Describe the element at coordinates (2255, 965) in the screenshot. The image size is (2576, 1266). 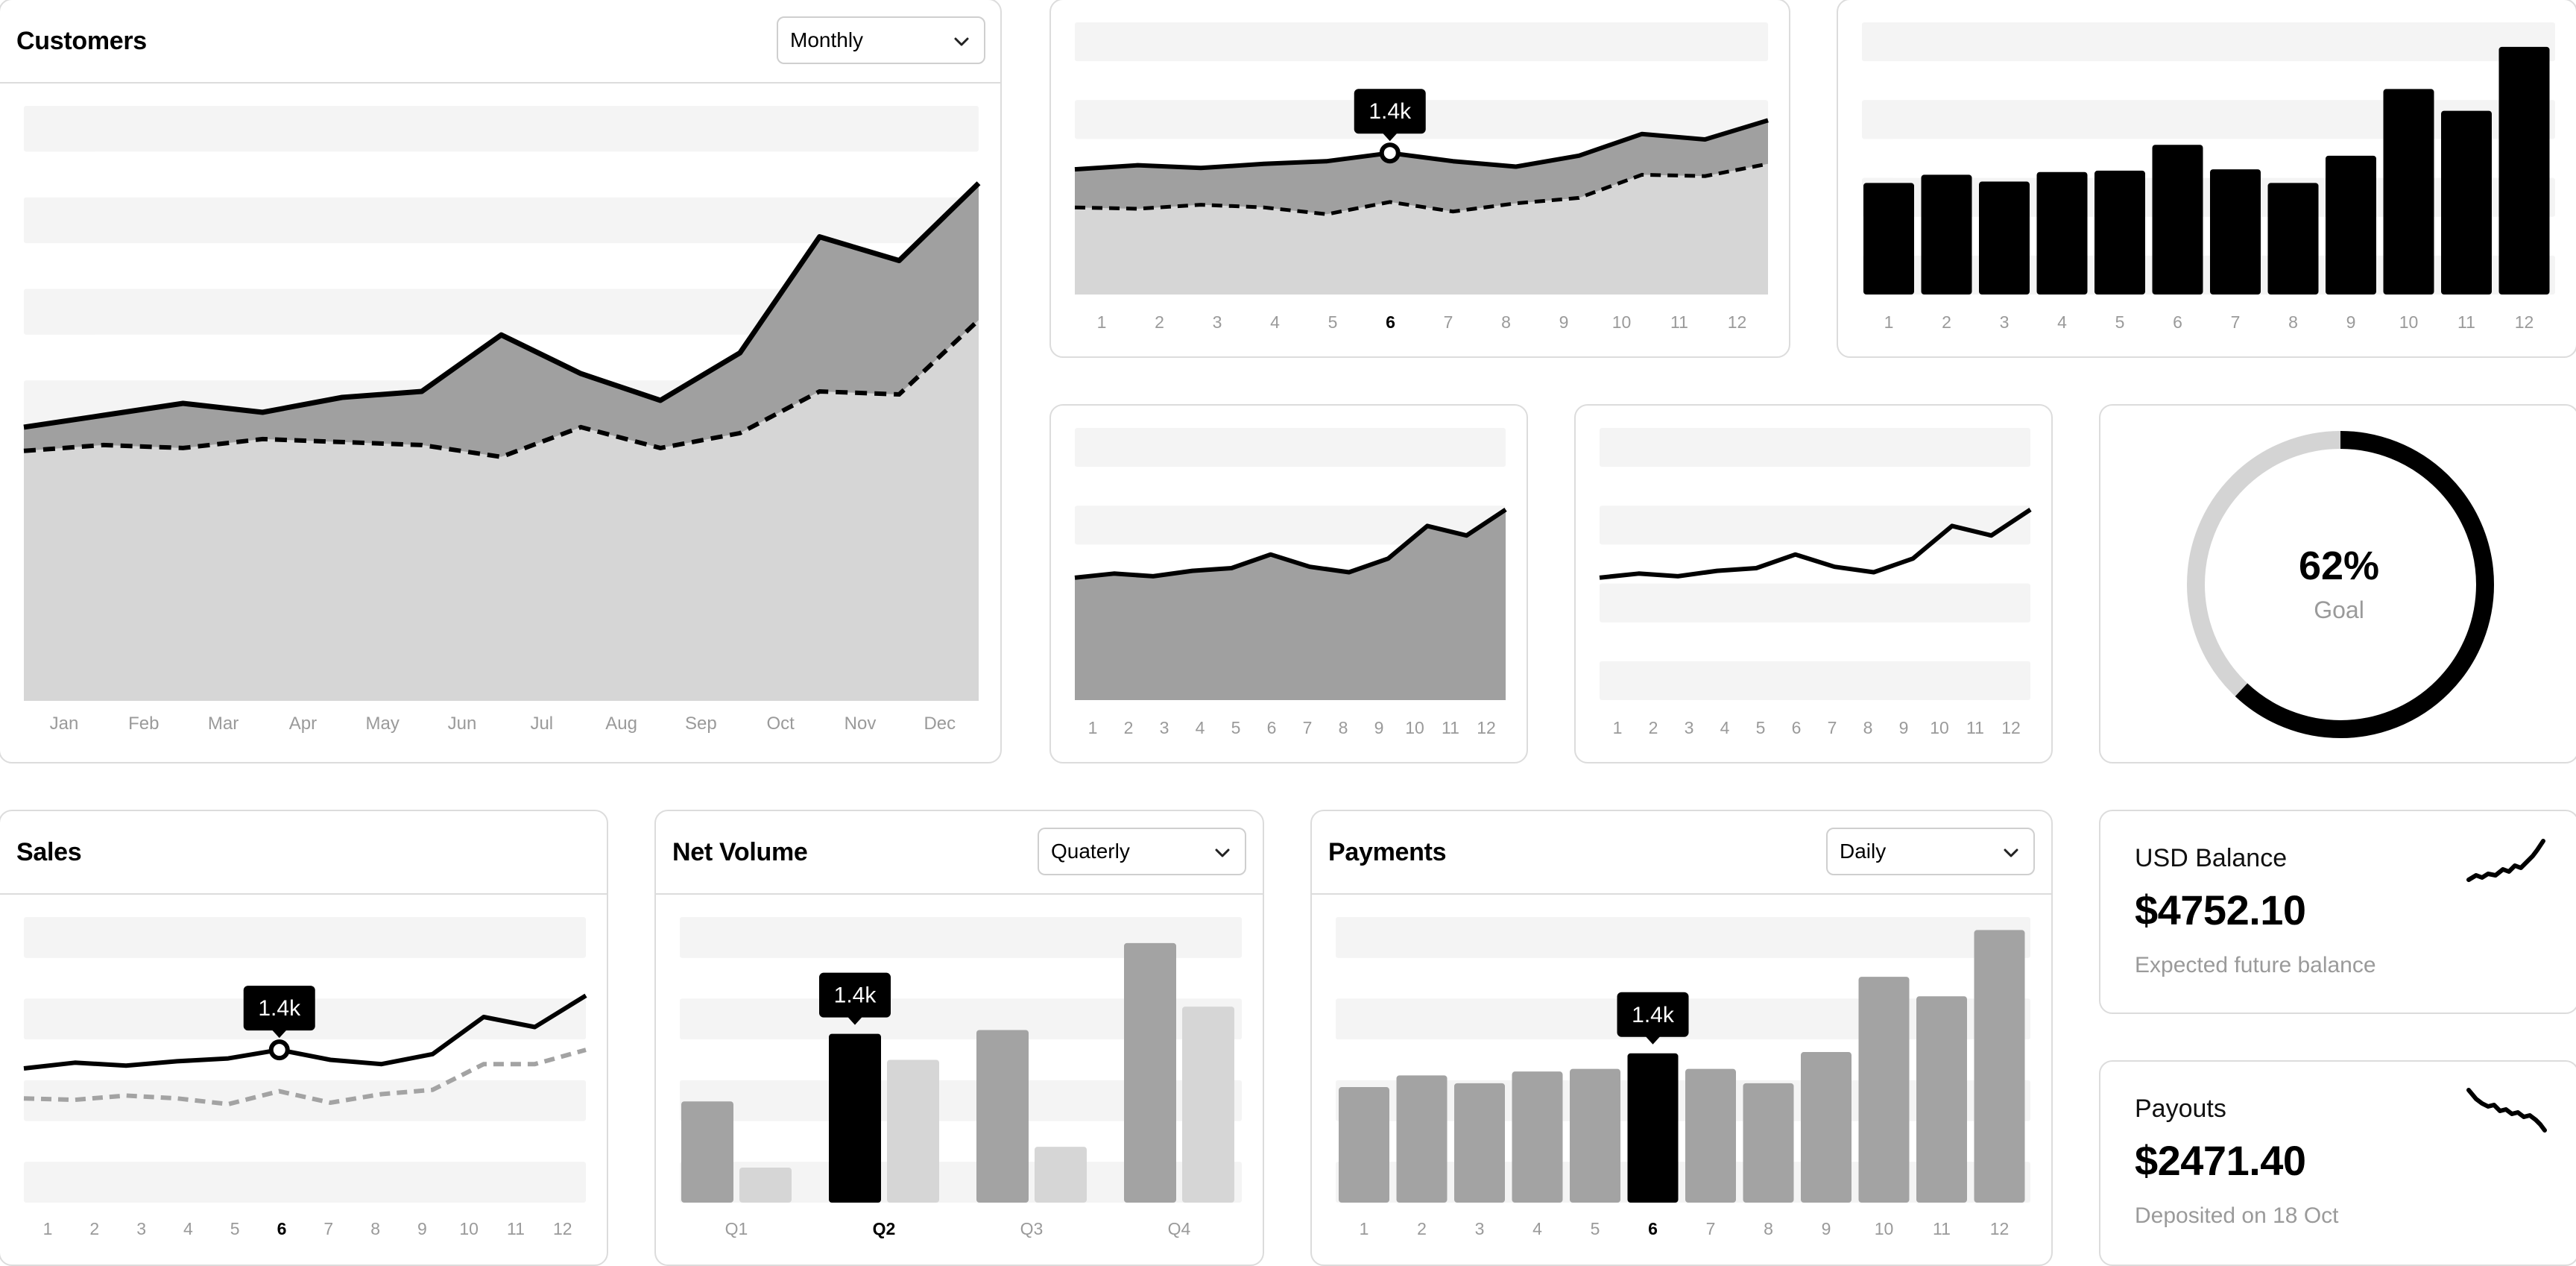
I see `usd-balance-subtitle: Expected future balance` at that location.